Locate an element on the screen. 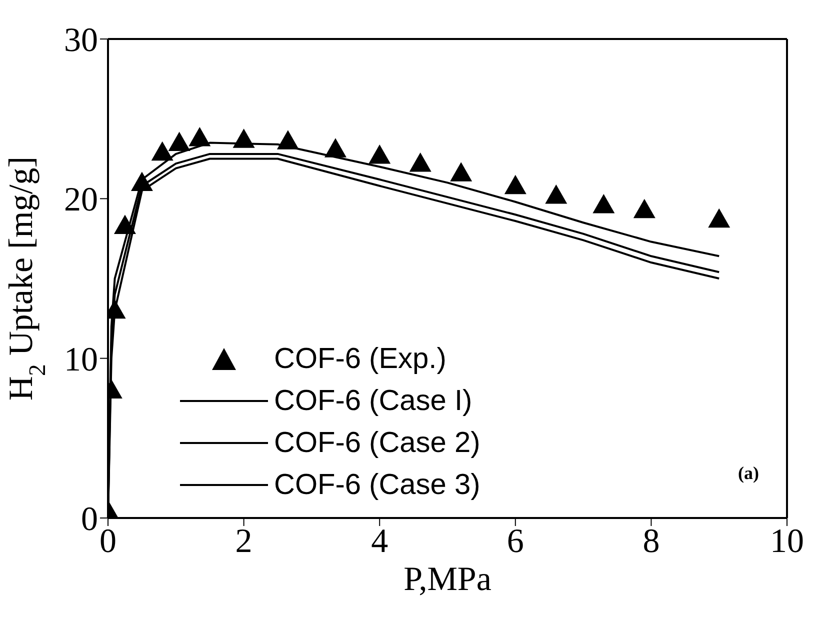 This screenshot has width=818, height=618. annotation: (a) is located at coordinates (748, 473).